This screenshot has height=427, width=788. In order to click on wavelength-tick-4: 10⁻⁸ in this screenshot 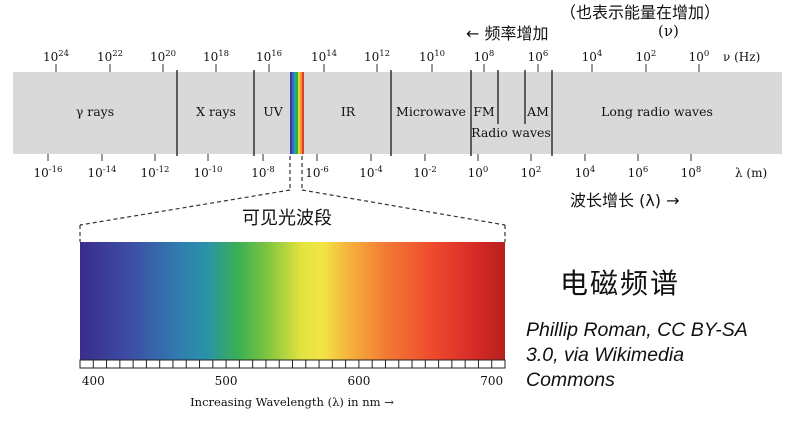, I will do `click(263, 172)`.